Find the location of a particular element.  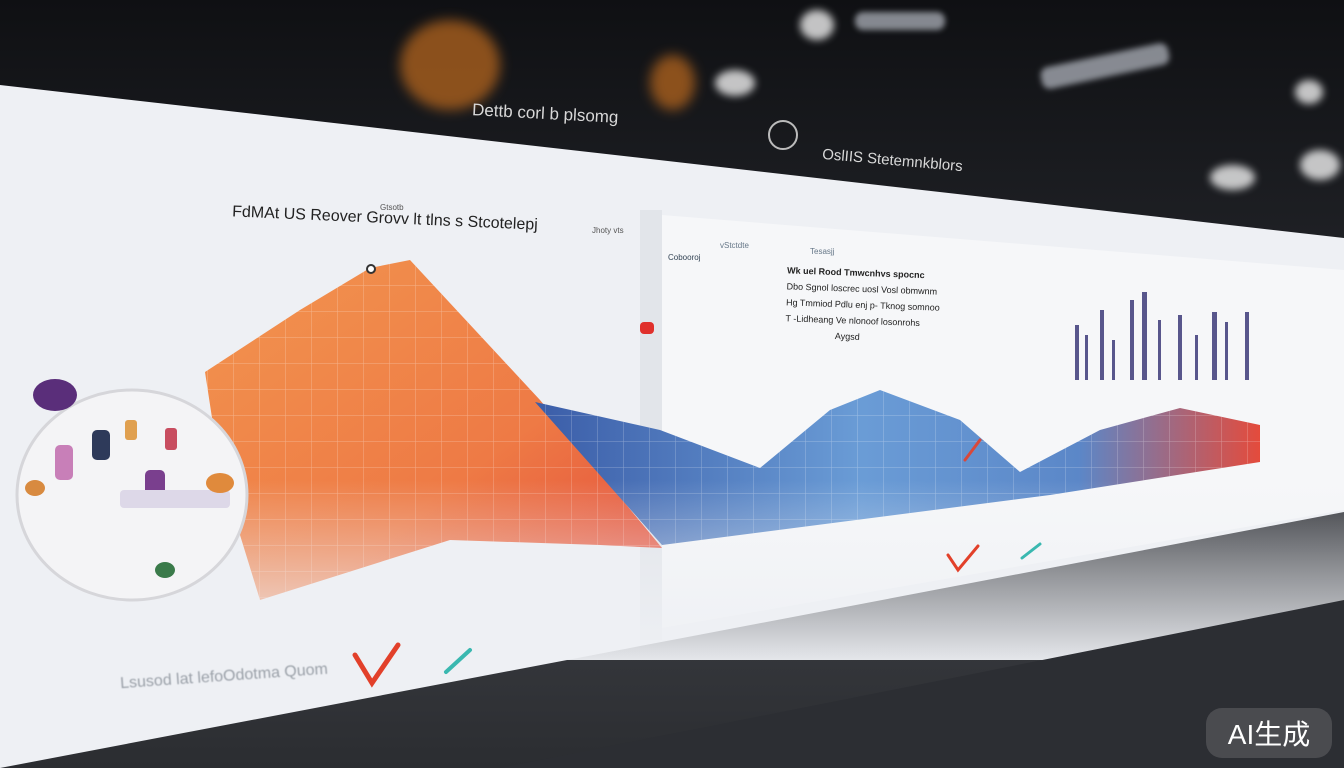

laptop-edge is located at coordinates (922, 684).